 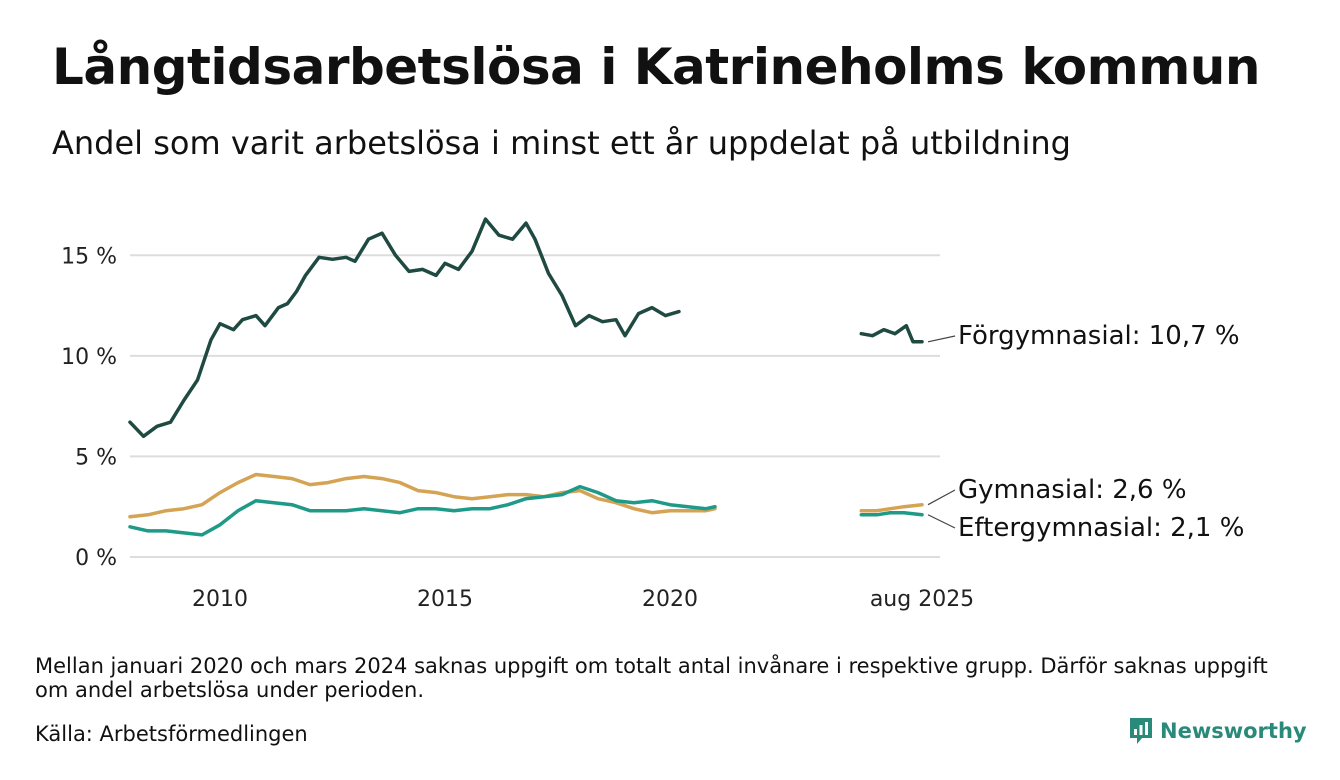 I want to click on brand-logo: Newsworthy, so click(x=1217, y=731).